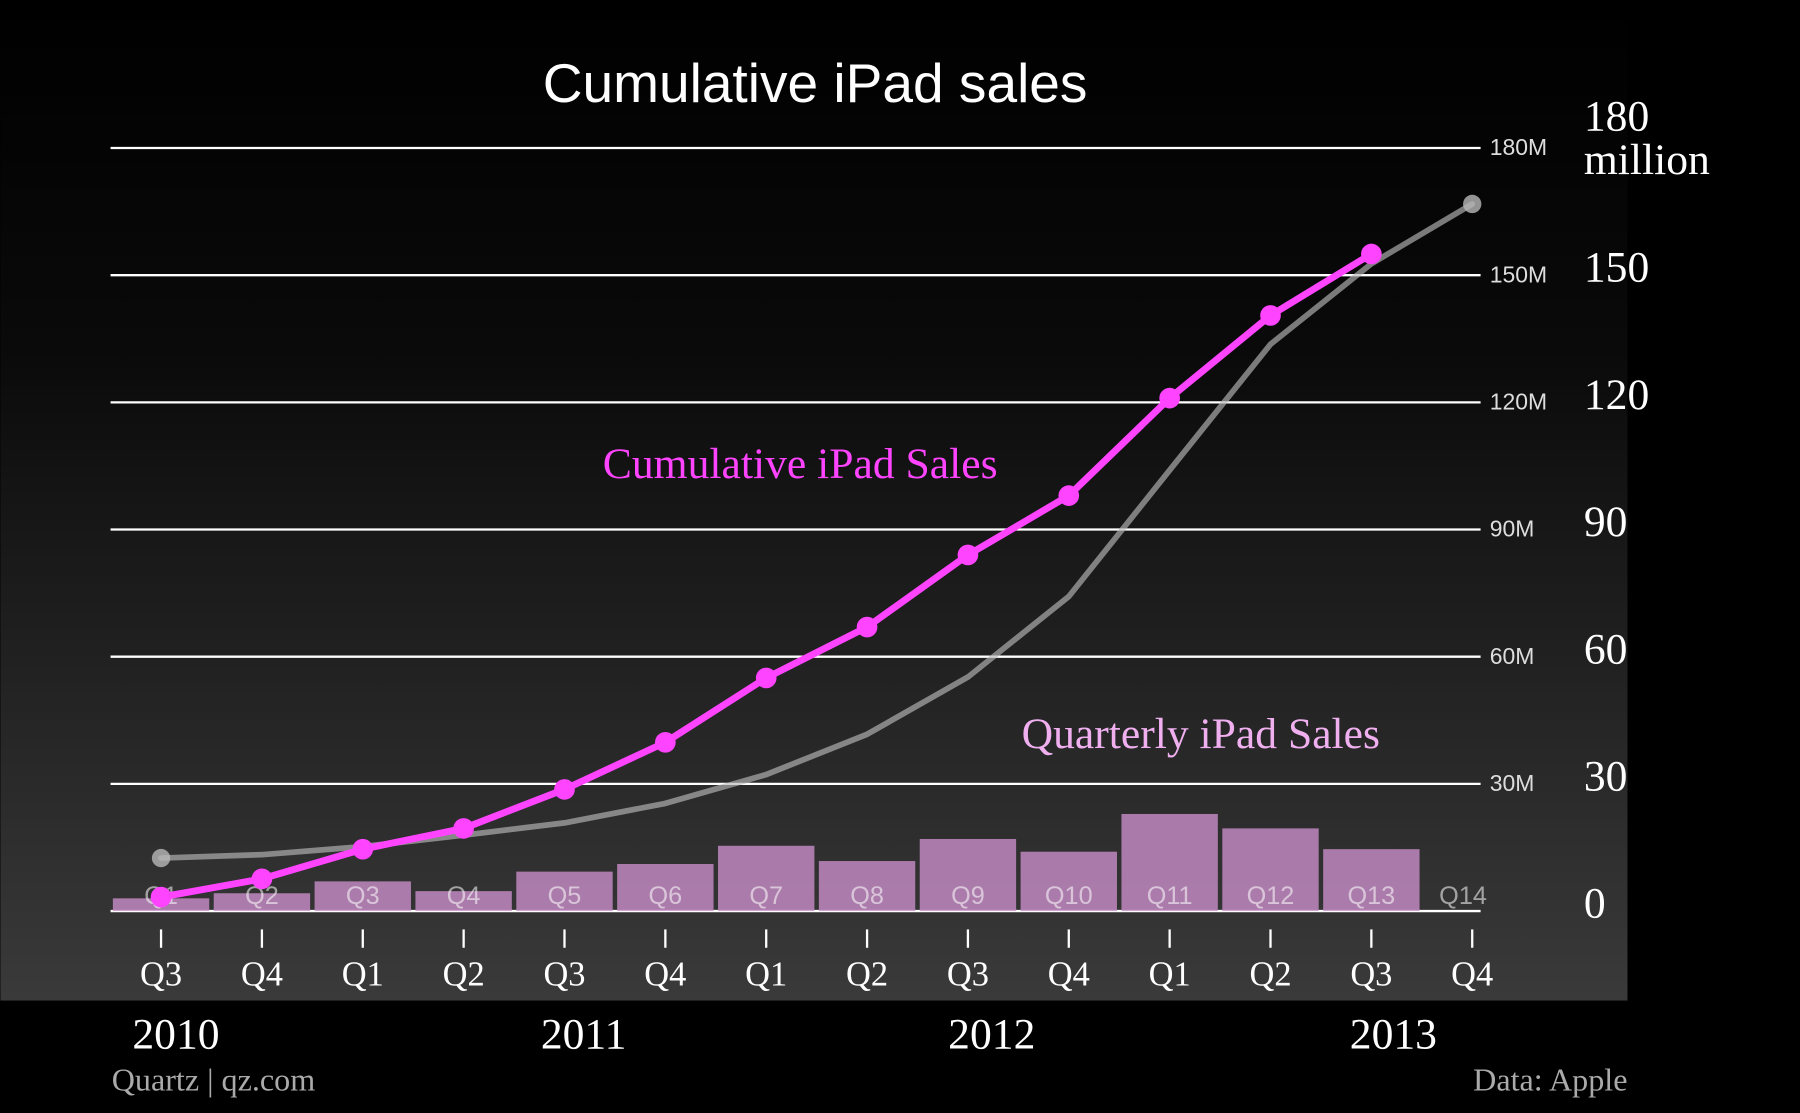 The image size is (1800, 1113). I want to click on bar-label: Q4, so click(464, 896).